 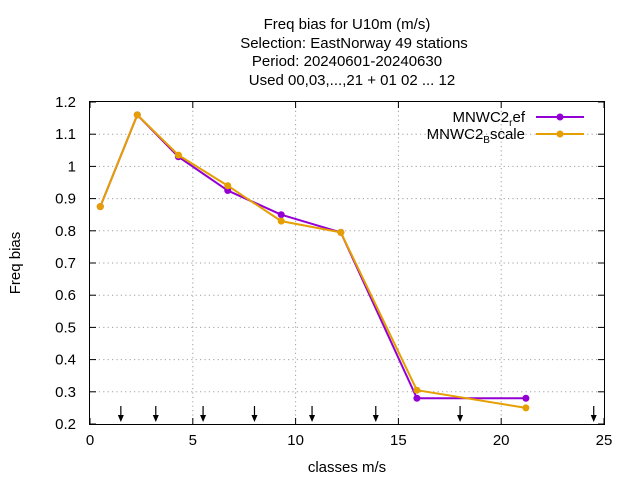 I want to click on y-tick-label: 0.9, so click(x=65, y=199).